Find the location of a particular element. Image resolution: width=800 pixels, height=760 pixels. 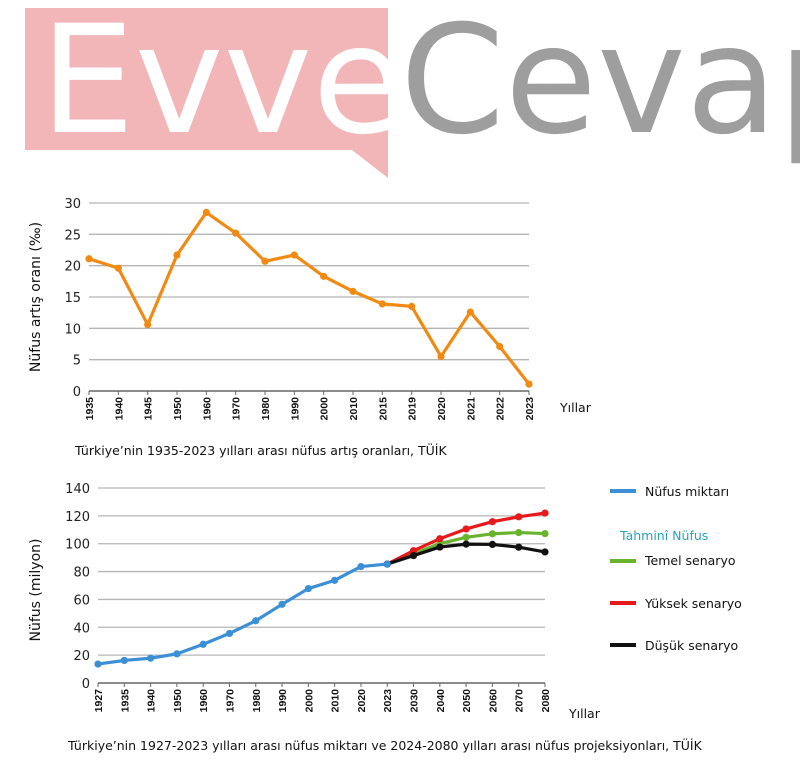

legend-label-dusuk: Düşük senaryo is located at coordinates (691, 645).